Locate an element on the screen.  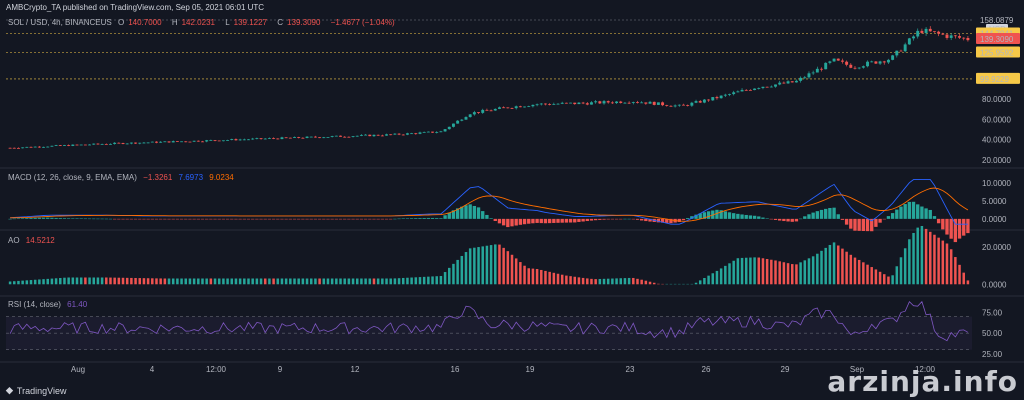
price-axis-tick: 60.0000 is located at coordinates (996, 119).